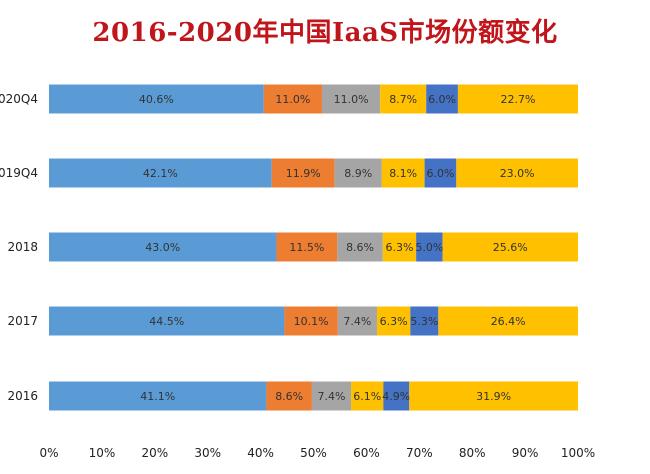 The height and width of the screenshot is (474, 650). What do you see at coordinates (325, 33) in the screenshot?
I see `chart-title: 2016-2020年中国IaaS市场份额变化` at bounding box center [325, 33].